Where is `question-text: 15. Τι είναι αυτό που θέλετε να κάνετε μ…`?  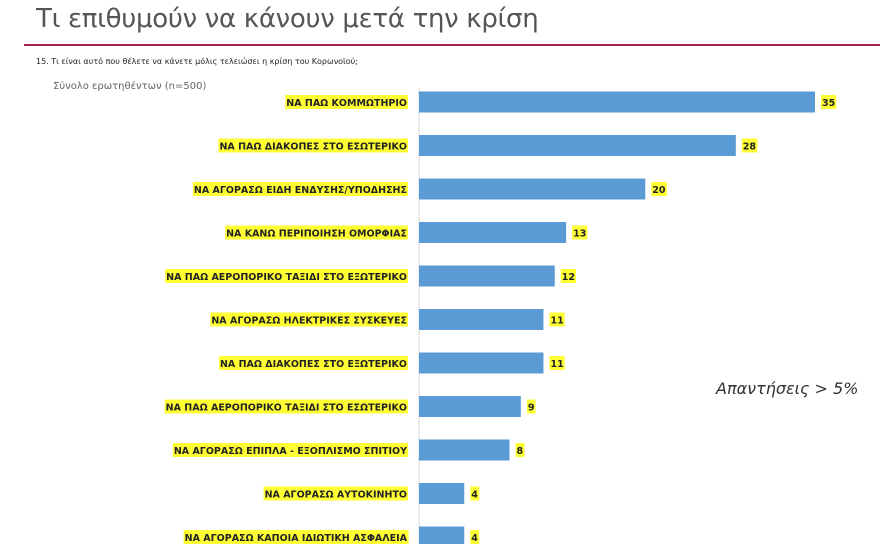
question-text: 15. Τι είναι αυτό που θέλετε να κάνετε μ… is located at coordinates (197, 61).